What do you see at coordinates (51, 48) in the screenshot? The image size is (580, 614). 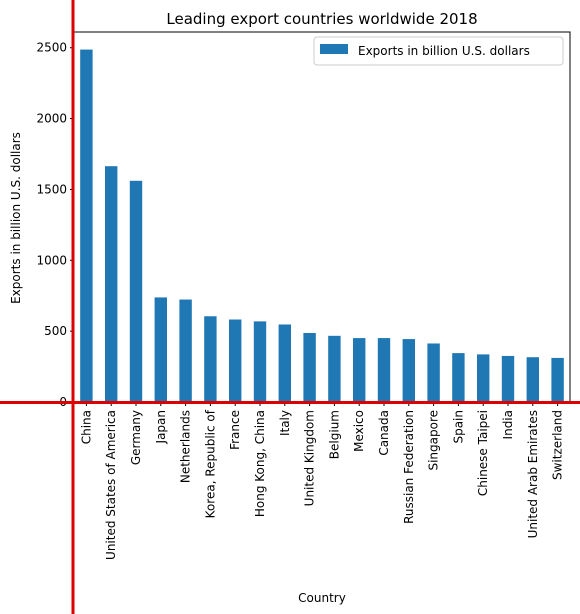 I see `y-tick-label: 2500` at bounding box center [51, 48].